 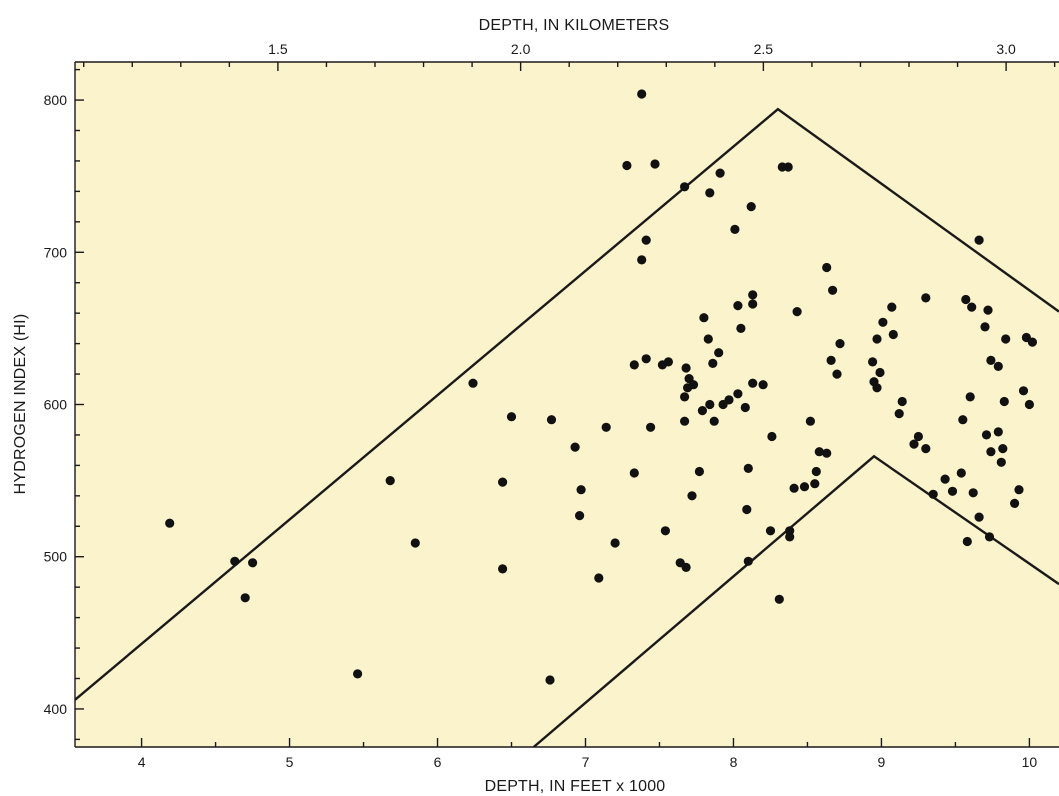 What do you see at coordinates (521, 49) in the screenshot?
I see `x2-tick-label: 2.0` at bounding box center [521, 49].